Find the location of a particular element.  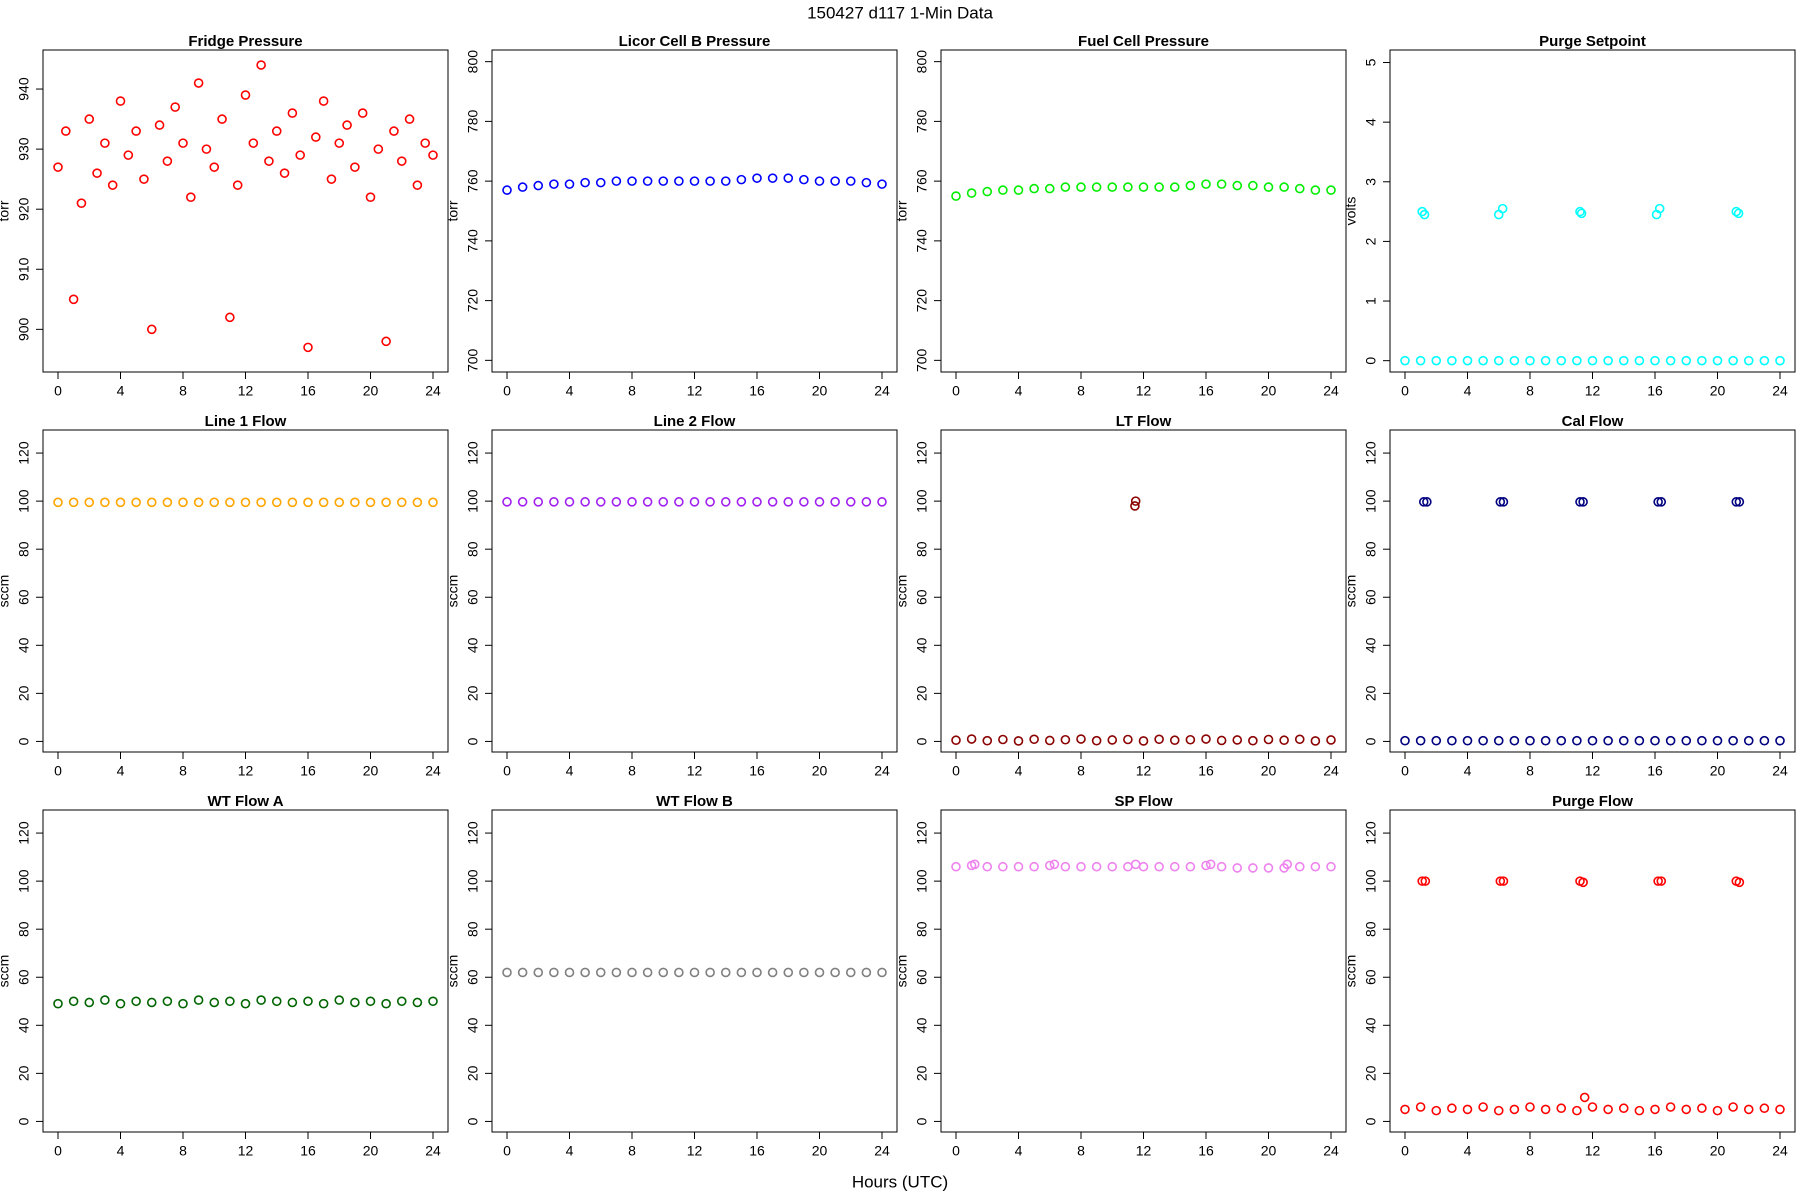

panel-title: WT Flow B is located at coordinates (694, 801).